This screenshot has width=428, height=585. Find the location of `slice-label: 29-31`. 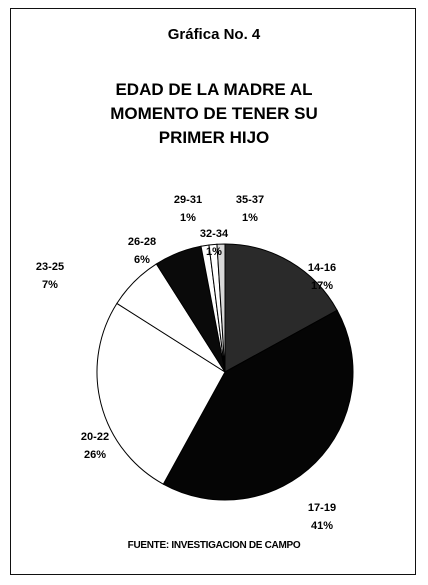

slice-label: 29-31 is located at coordinates (188, 200).